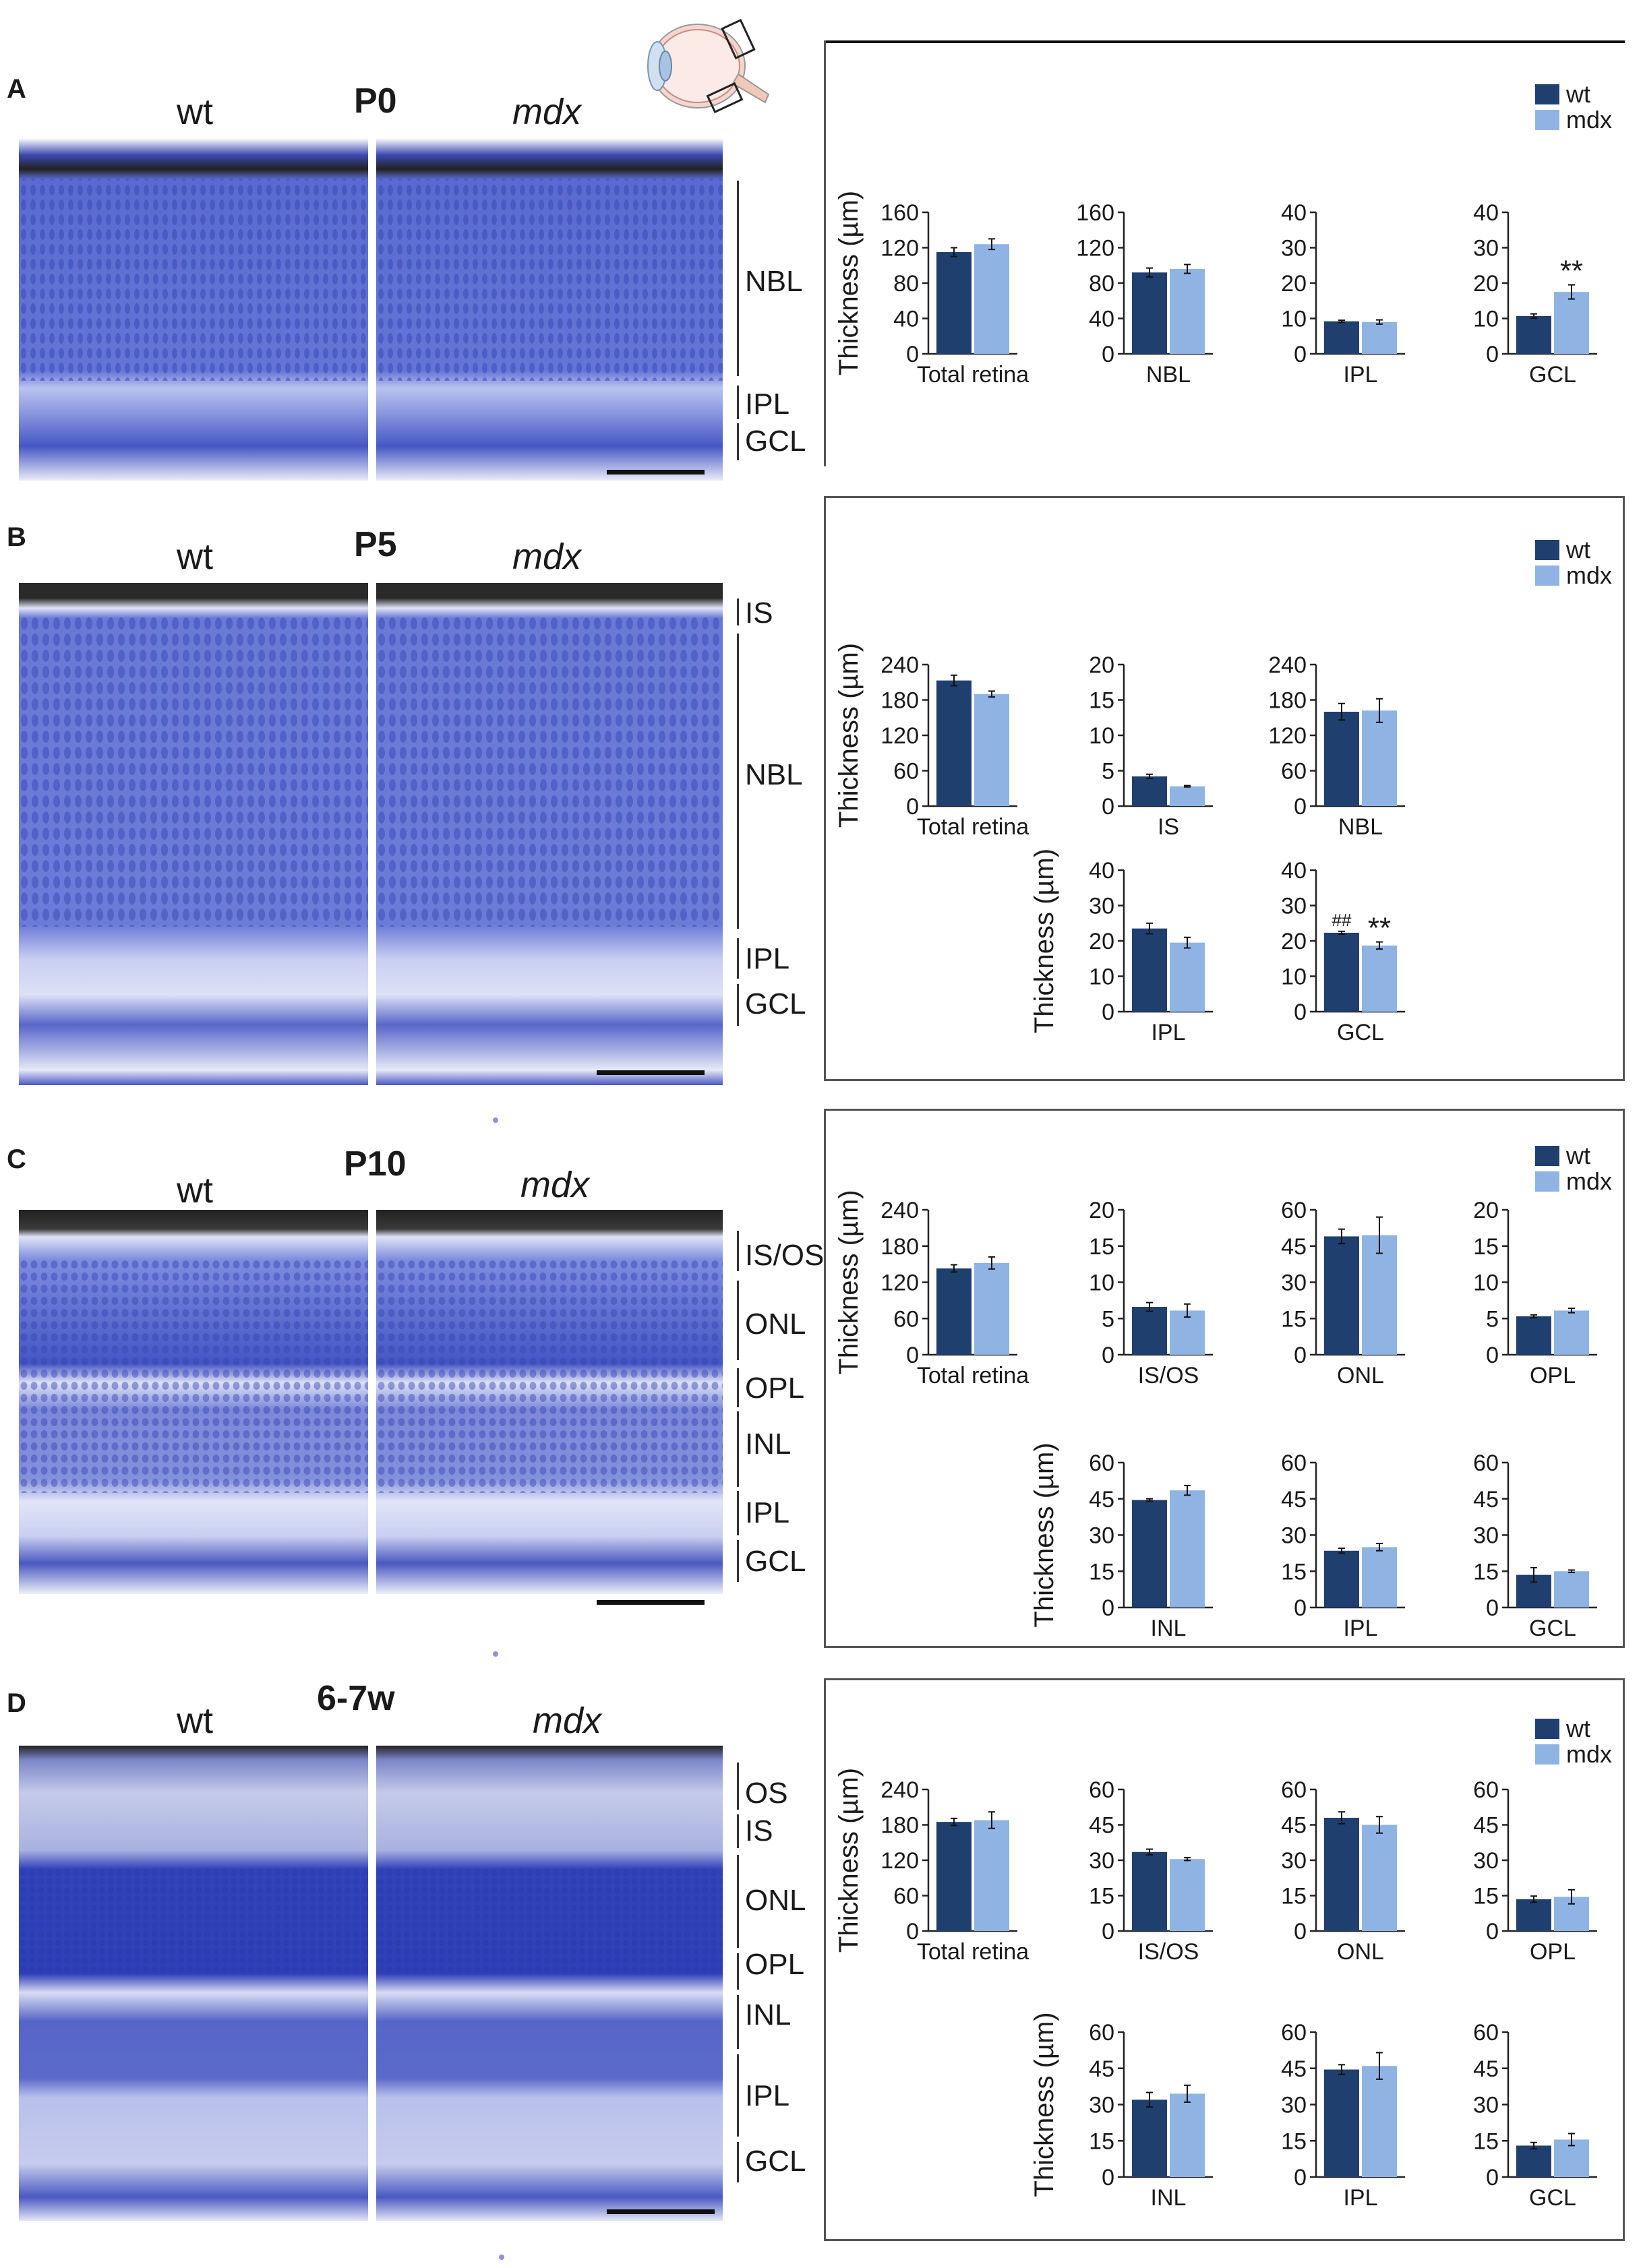 The width and height of the screenshot is (1643, 2268). Describe the element at coordinates (775, 1389) in the screenshot. I see `layer-label-opl: OPL` at that location.